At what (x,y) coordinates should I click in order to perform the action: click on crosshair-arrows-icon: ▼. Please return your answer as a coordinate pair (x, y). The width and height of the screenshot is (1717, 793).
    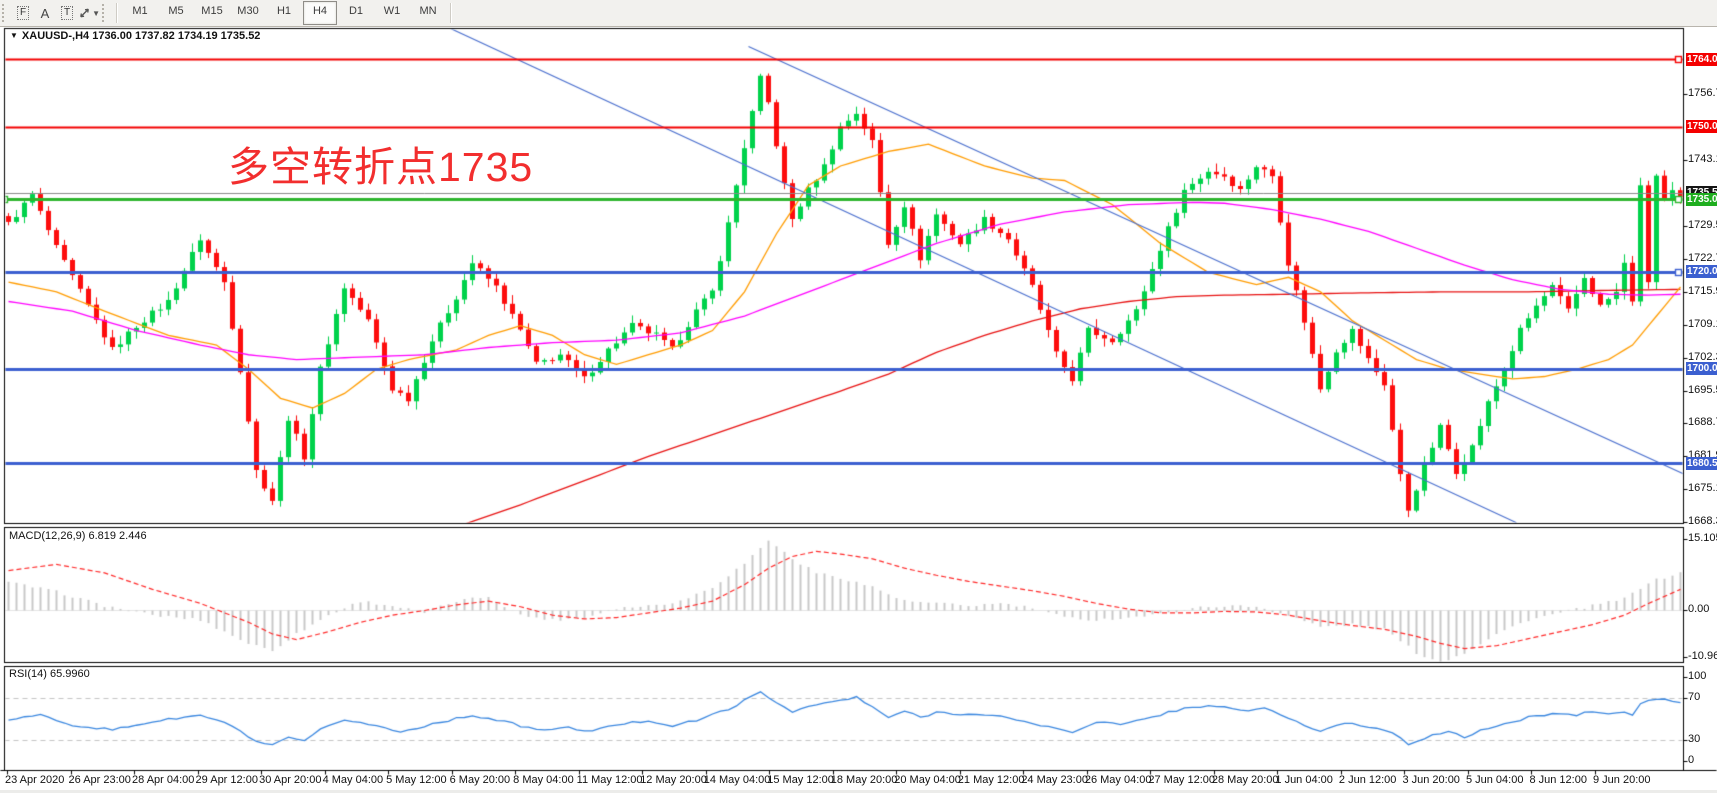
    Looking at the image, I should click on (89, 13).